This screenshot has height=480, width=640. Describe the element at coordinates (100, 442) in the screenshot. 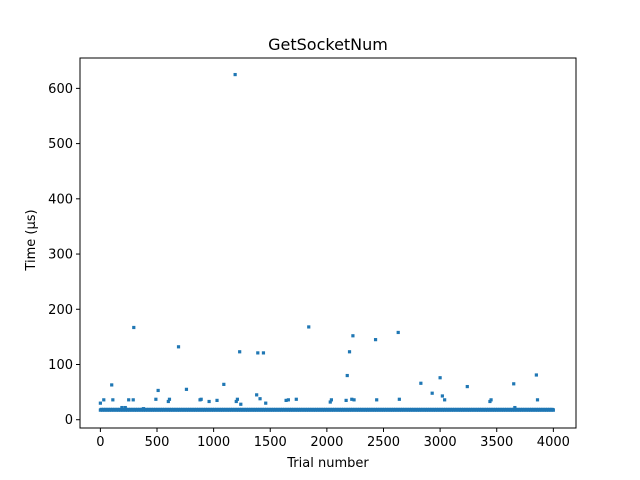

I see `x-tick-label: 0` at that location.